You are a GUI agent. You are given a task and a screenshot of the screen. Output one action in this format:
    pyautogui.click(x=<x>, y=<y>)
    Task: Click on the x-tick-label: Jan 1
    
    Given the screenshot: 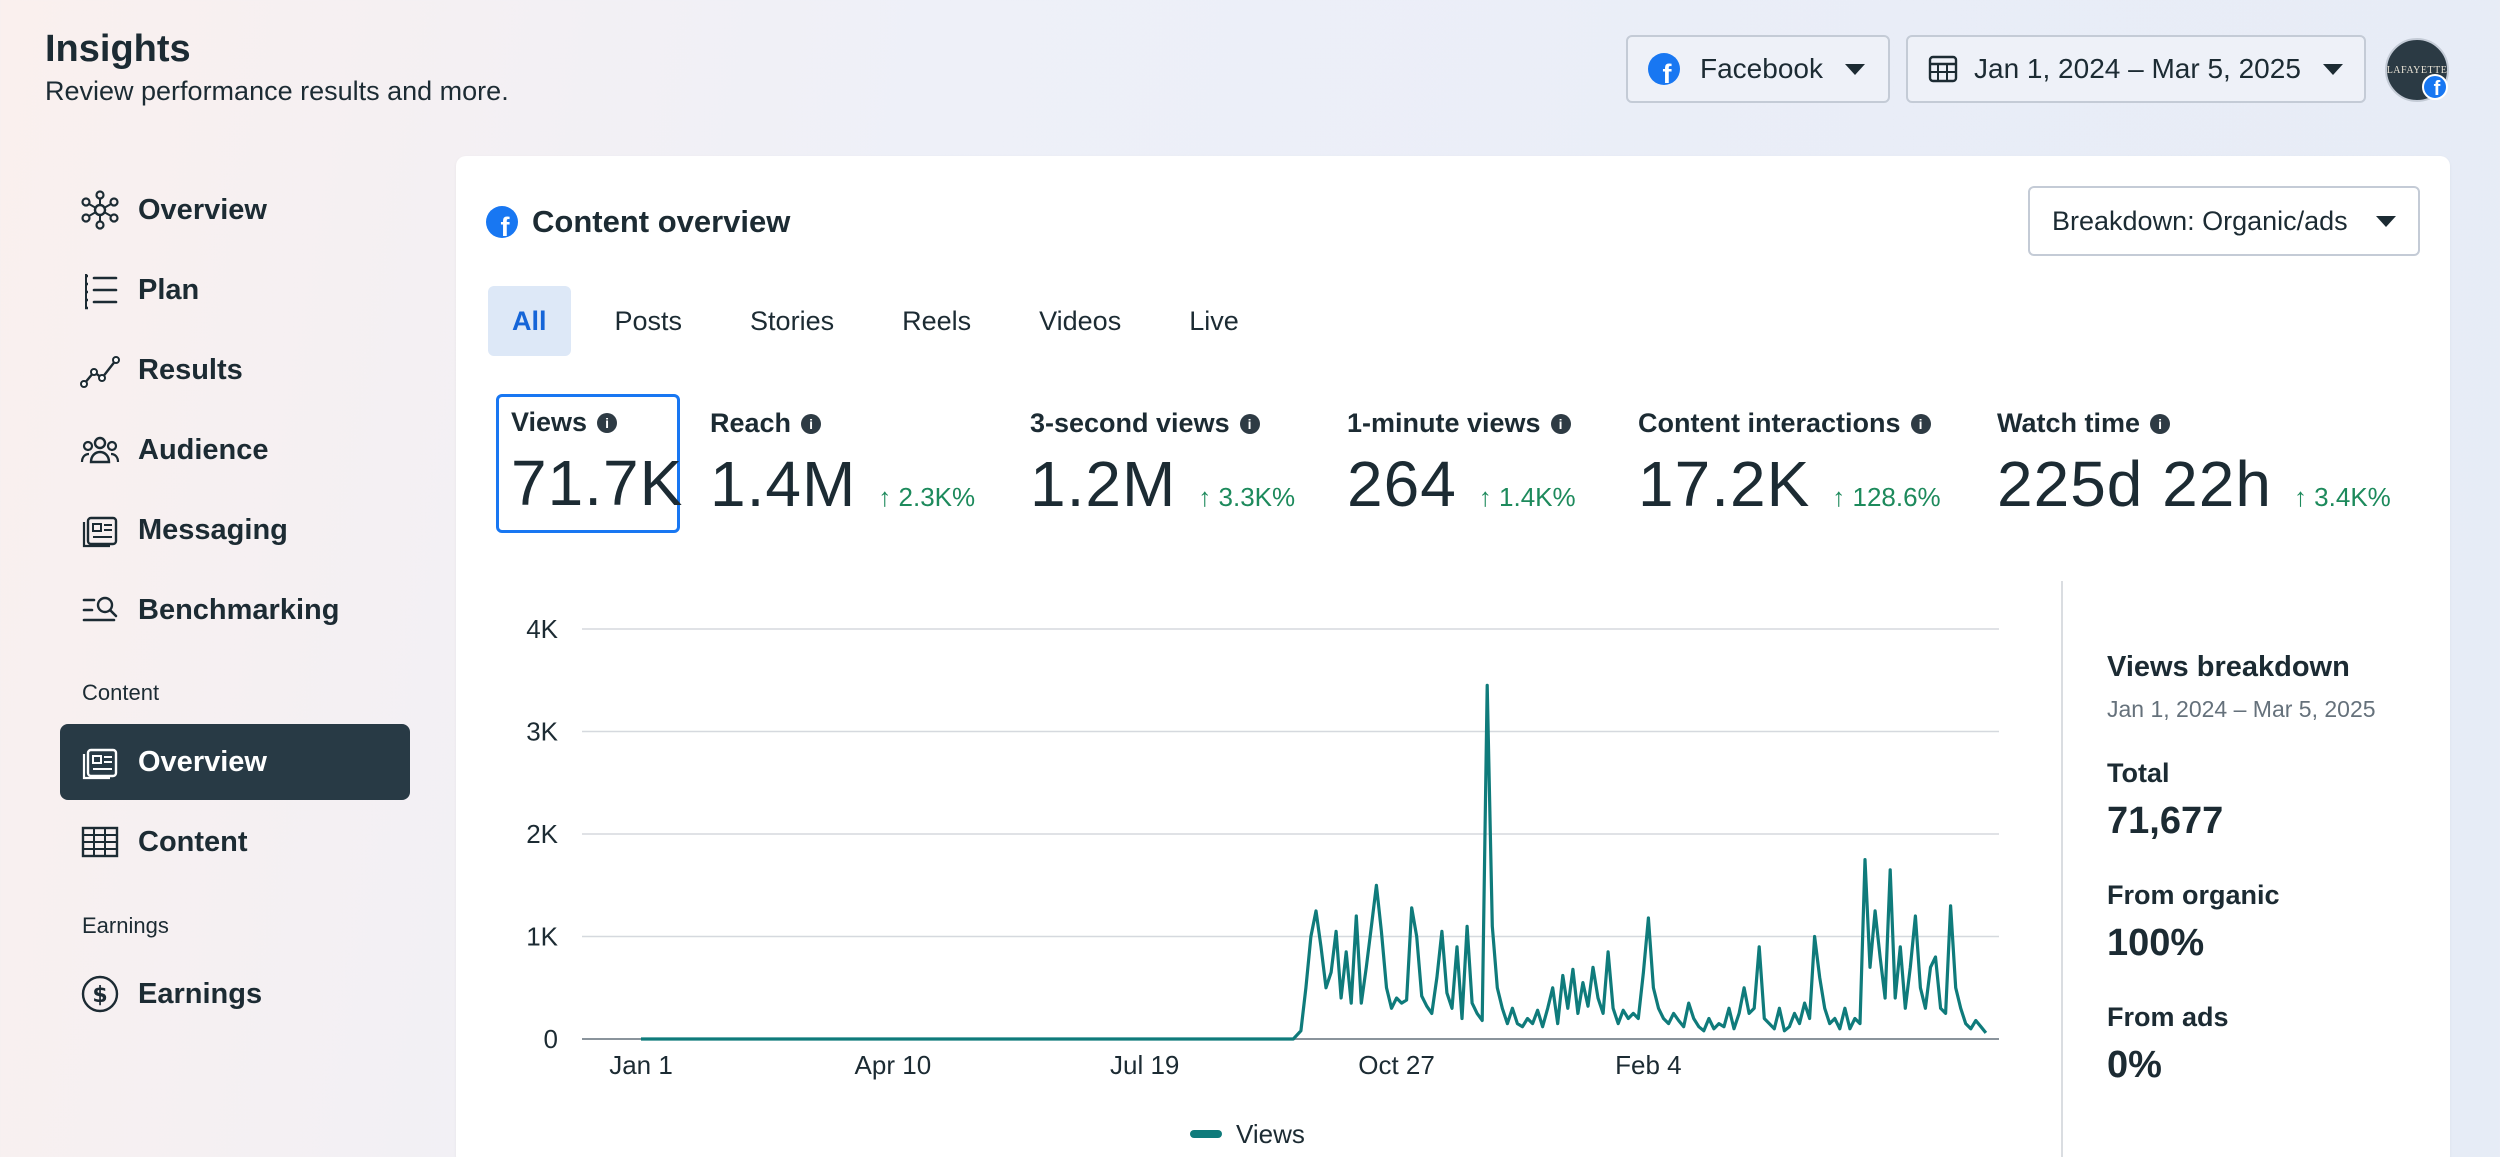 What is the action you would take?
    pyautogui.click(x=641, y=1065)
    